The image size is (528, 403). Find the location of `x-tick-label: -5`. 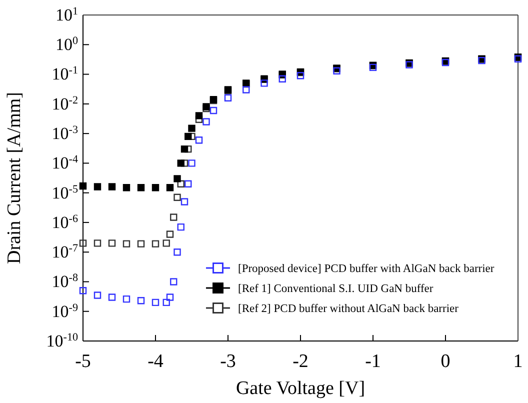

x-tick-label: -5 is located at coordinates (83, 361).